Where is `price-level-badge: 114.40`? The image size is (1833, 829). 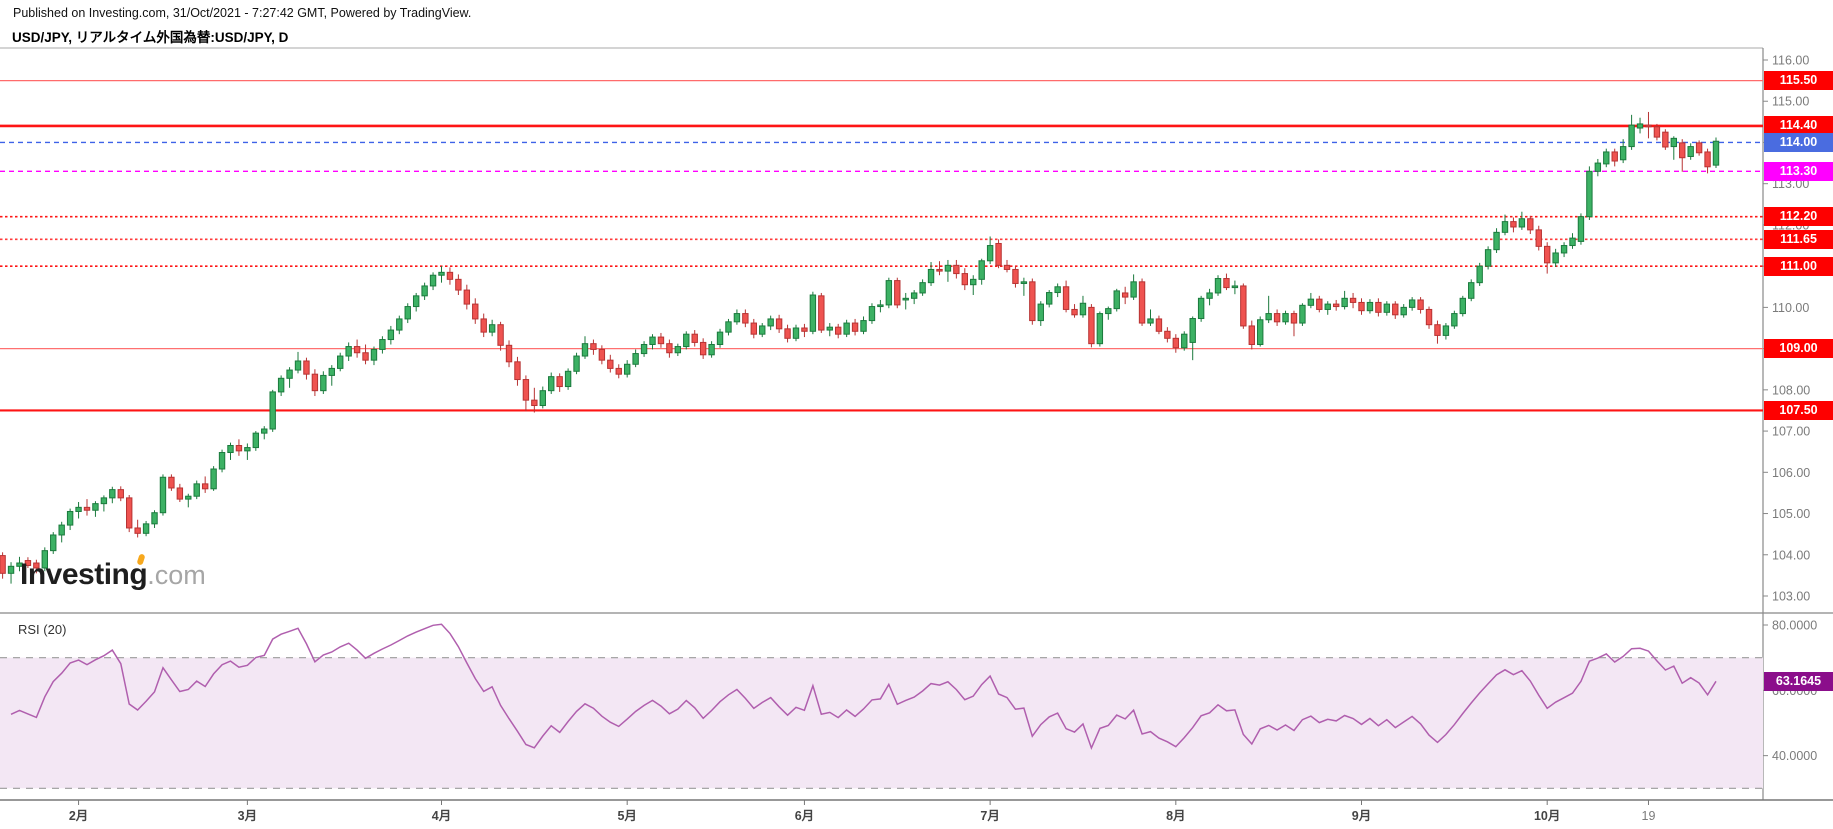
price-level-badge: 114.40 is located at coordinates (1798, 126).